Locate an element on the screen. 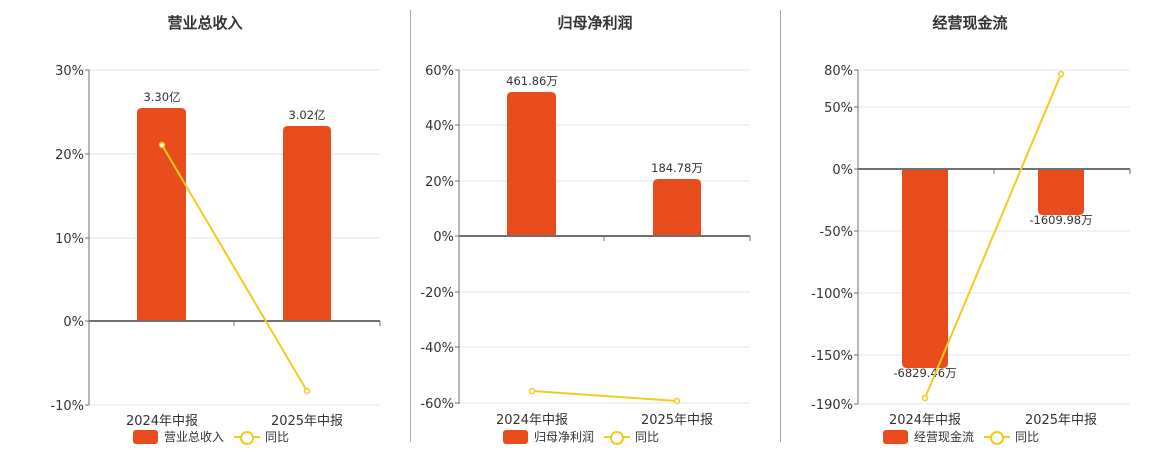 Image resolution: width=1160 pixels, height=450 pixels. legend-net-profit: 归母净利润 同比 is located at coordinates (581, 436).